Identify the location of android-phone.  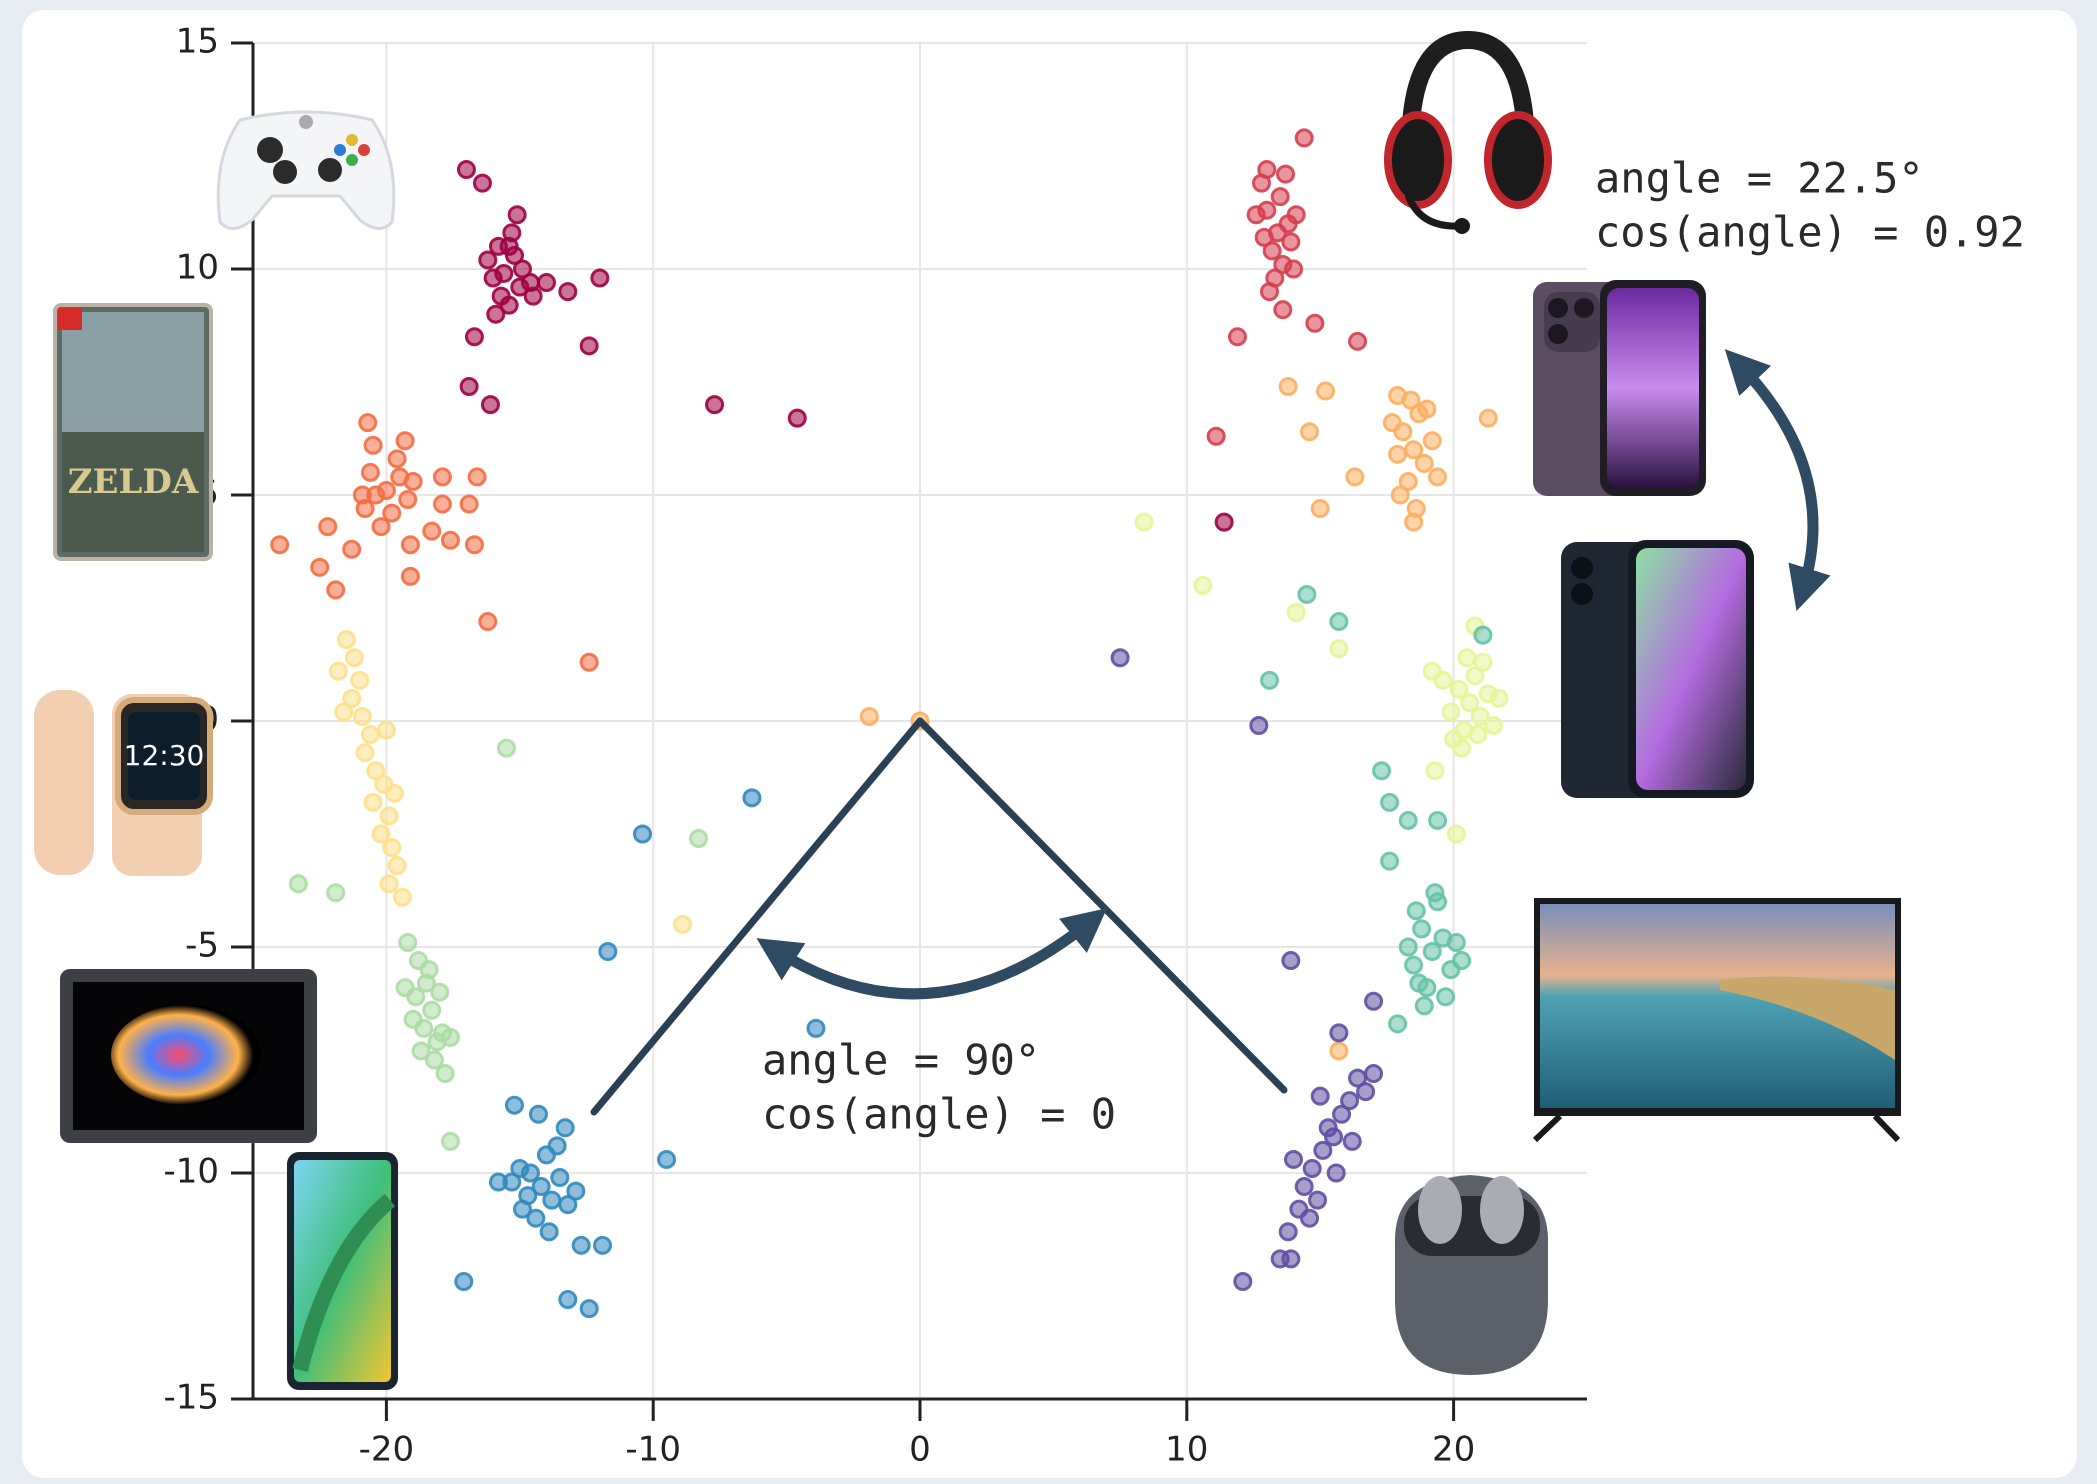
(342, 1271).